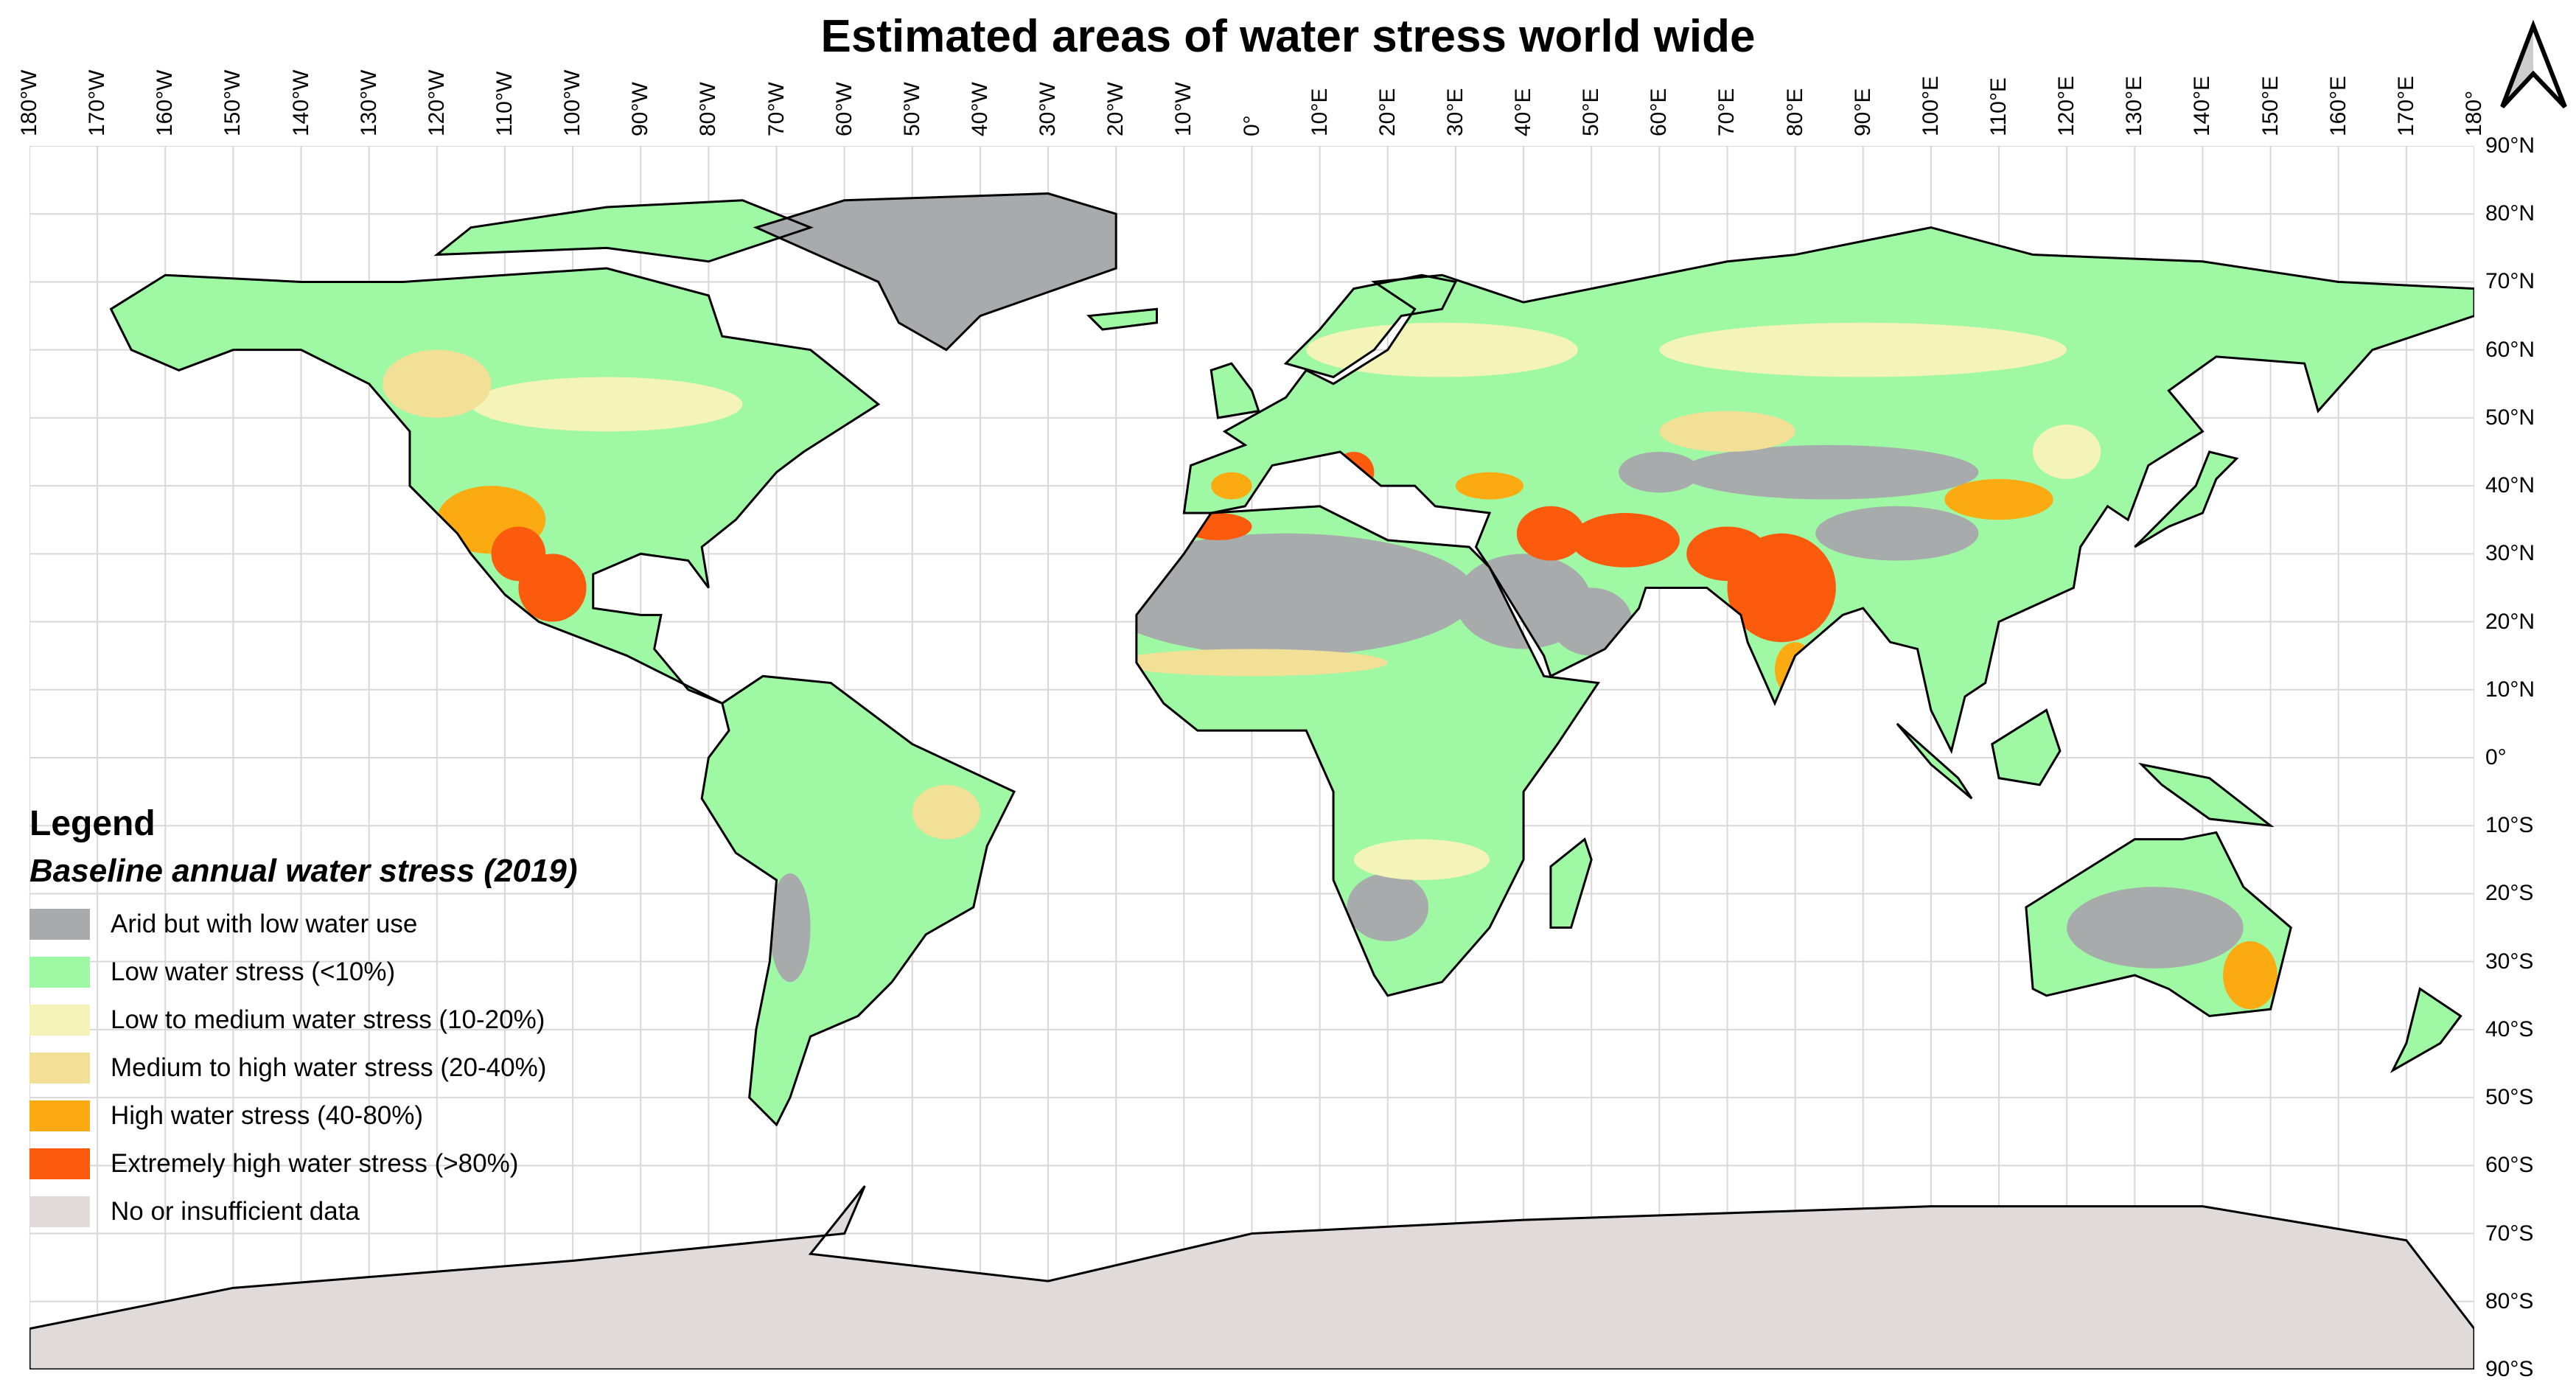 This screenshot has width=2576, height=1382. I want to click on latitude-label: 90°S, so click(2509, 1369).